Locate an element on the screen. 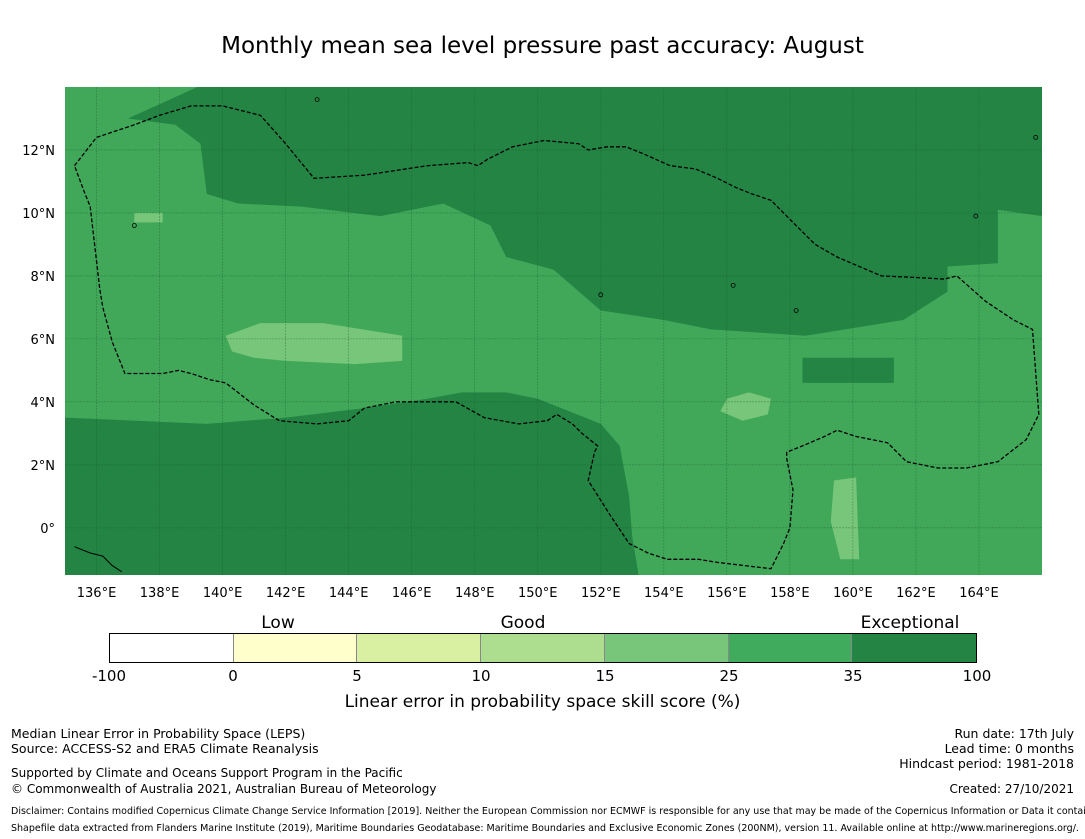 The width and height of the screenshot is (1085, 839). colorbar is located at coordinates (543, 648).